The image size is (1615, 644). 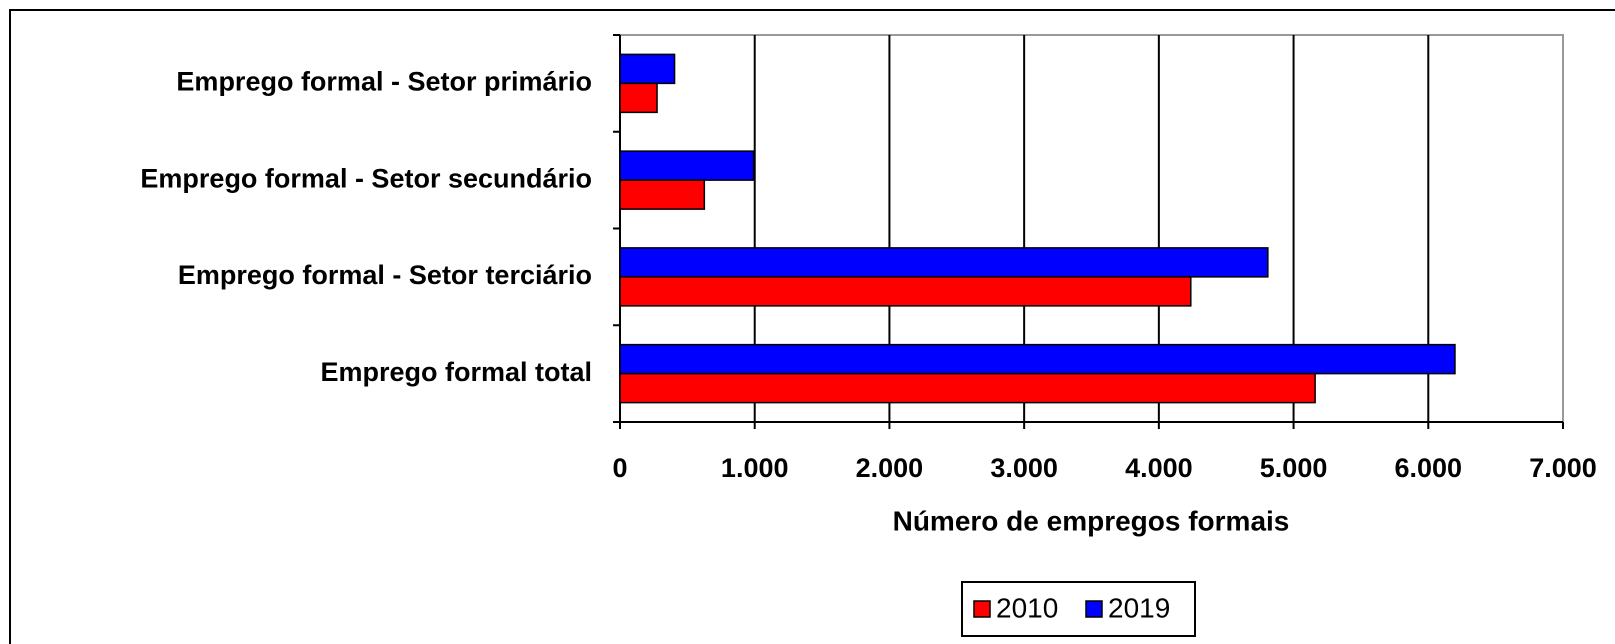 What do you see at coordinates (1078, 609) in the screenshot?
I see `legend-box` at bounding box center [1078, 609].